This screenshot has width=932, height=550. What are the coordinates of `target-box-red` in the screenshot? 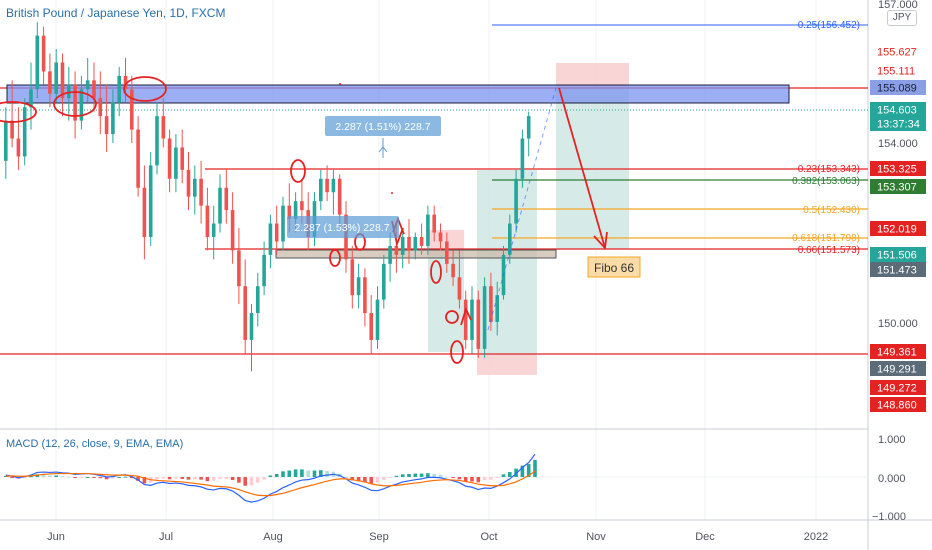 It's located at (592, 75).